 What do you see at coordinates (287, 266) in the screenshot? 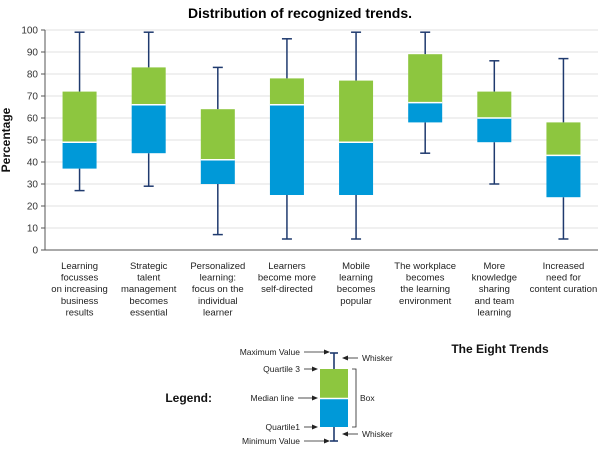
I see `category-label-line: Learners` at bounding box center [287, 266].